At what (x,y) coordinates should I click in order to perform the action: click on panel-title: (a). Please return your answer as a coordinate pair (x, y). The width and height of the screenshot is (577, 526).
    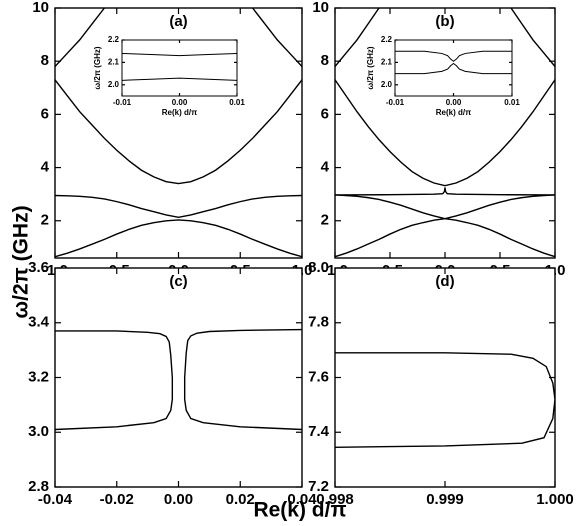
    Looking at the image, I should click on (178, 21).